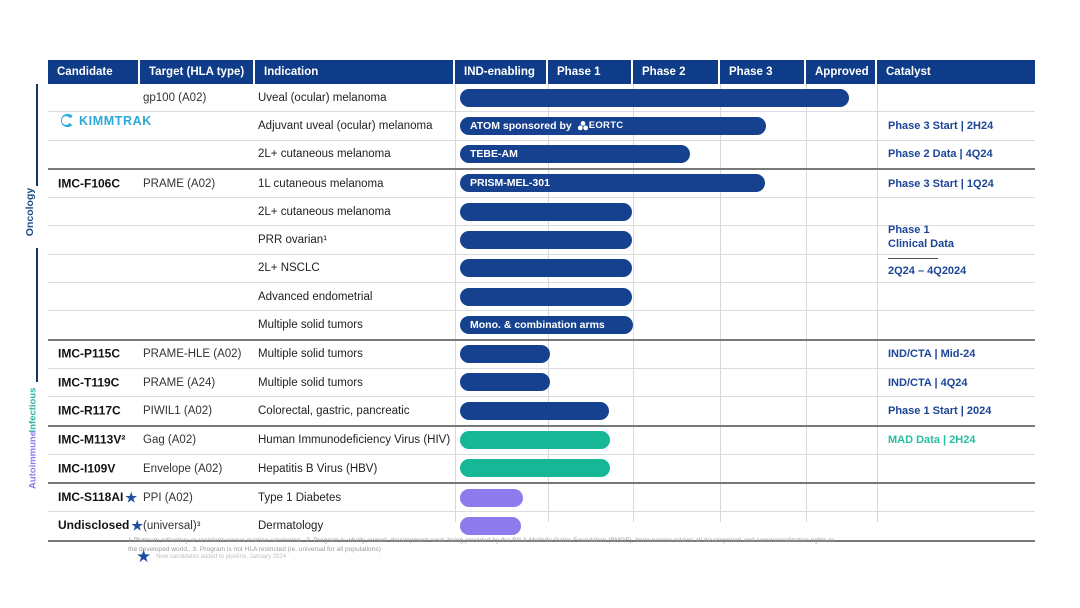 Image resolution: width=1080 pixels, height=608 pixels. What do you see at coordinates (676, 72) in the screenshot?
I see `col-header-phase2: Phase 2` at bounding box center [676, 72].